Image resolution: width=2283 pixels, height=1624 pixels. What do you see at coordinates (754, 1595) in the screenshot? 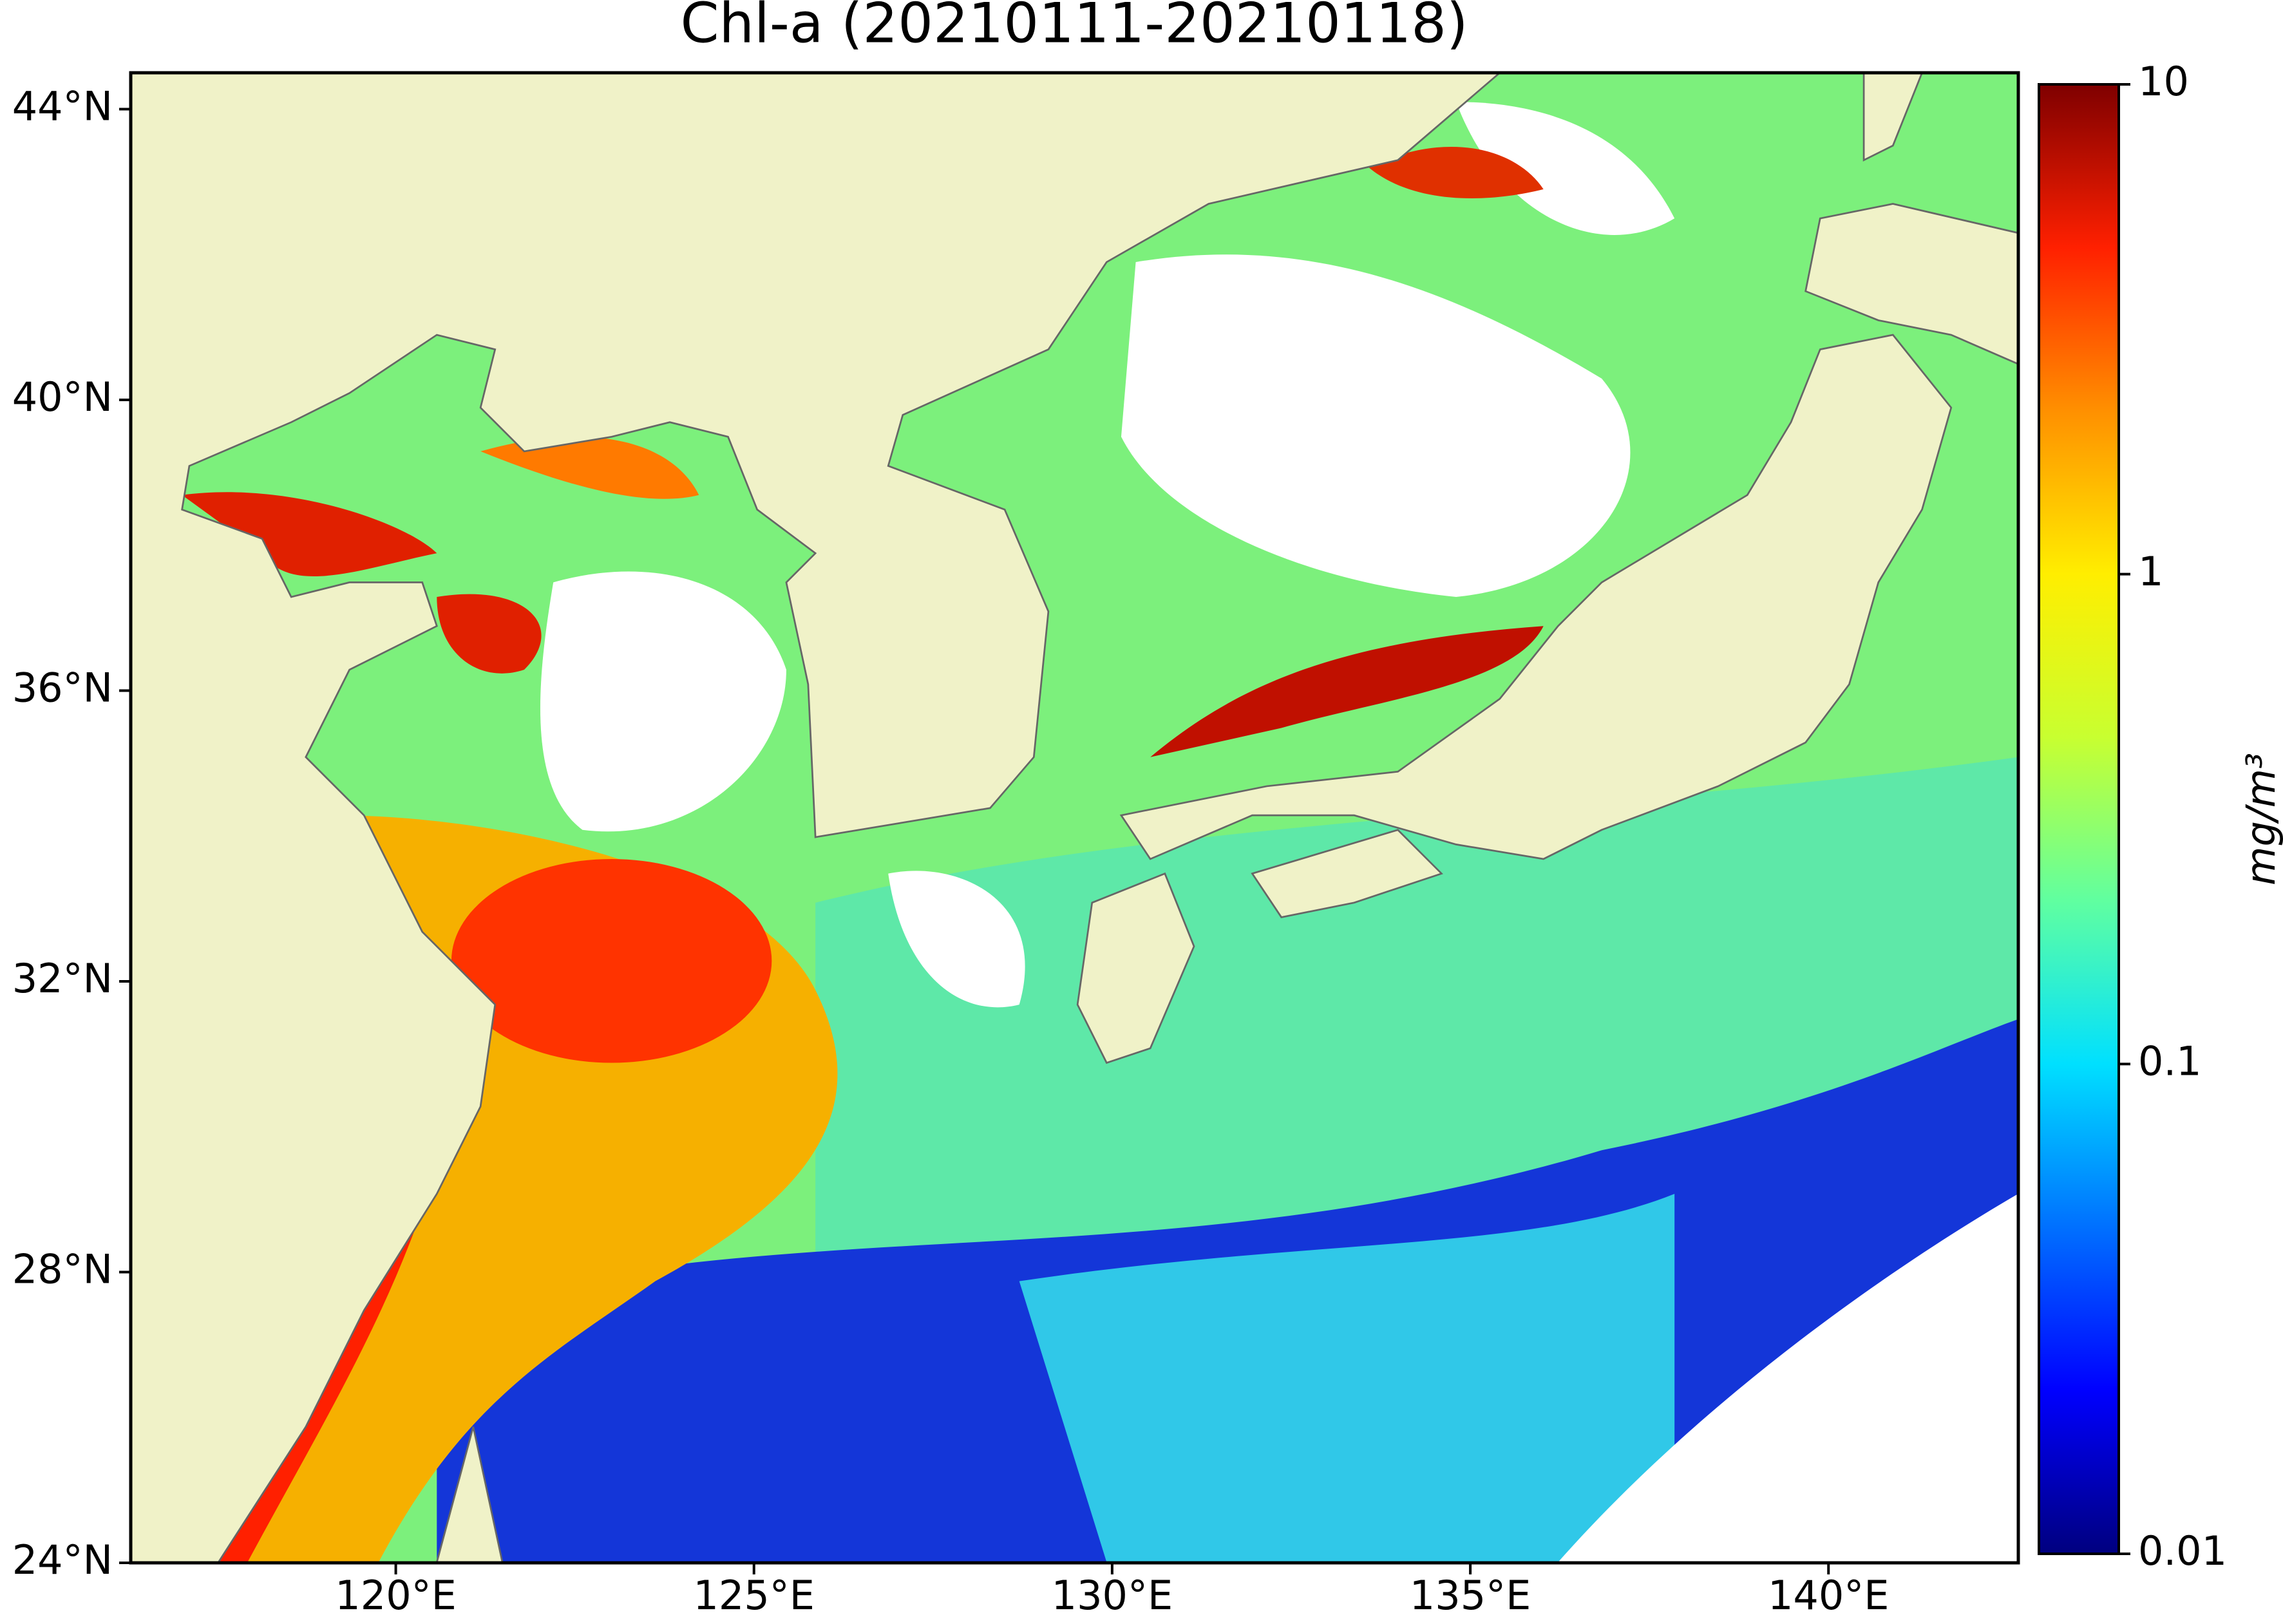
I see `x-tick-label: 125°E` at bounding box center [754, 1595].